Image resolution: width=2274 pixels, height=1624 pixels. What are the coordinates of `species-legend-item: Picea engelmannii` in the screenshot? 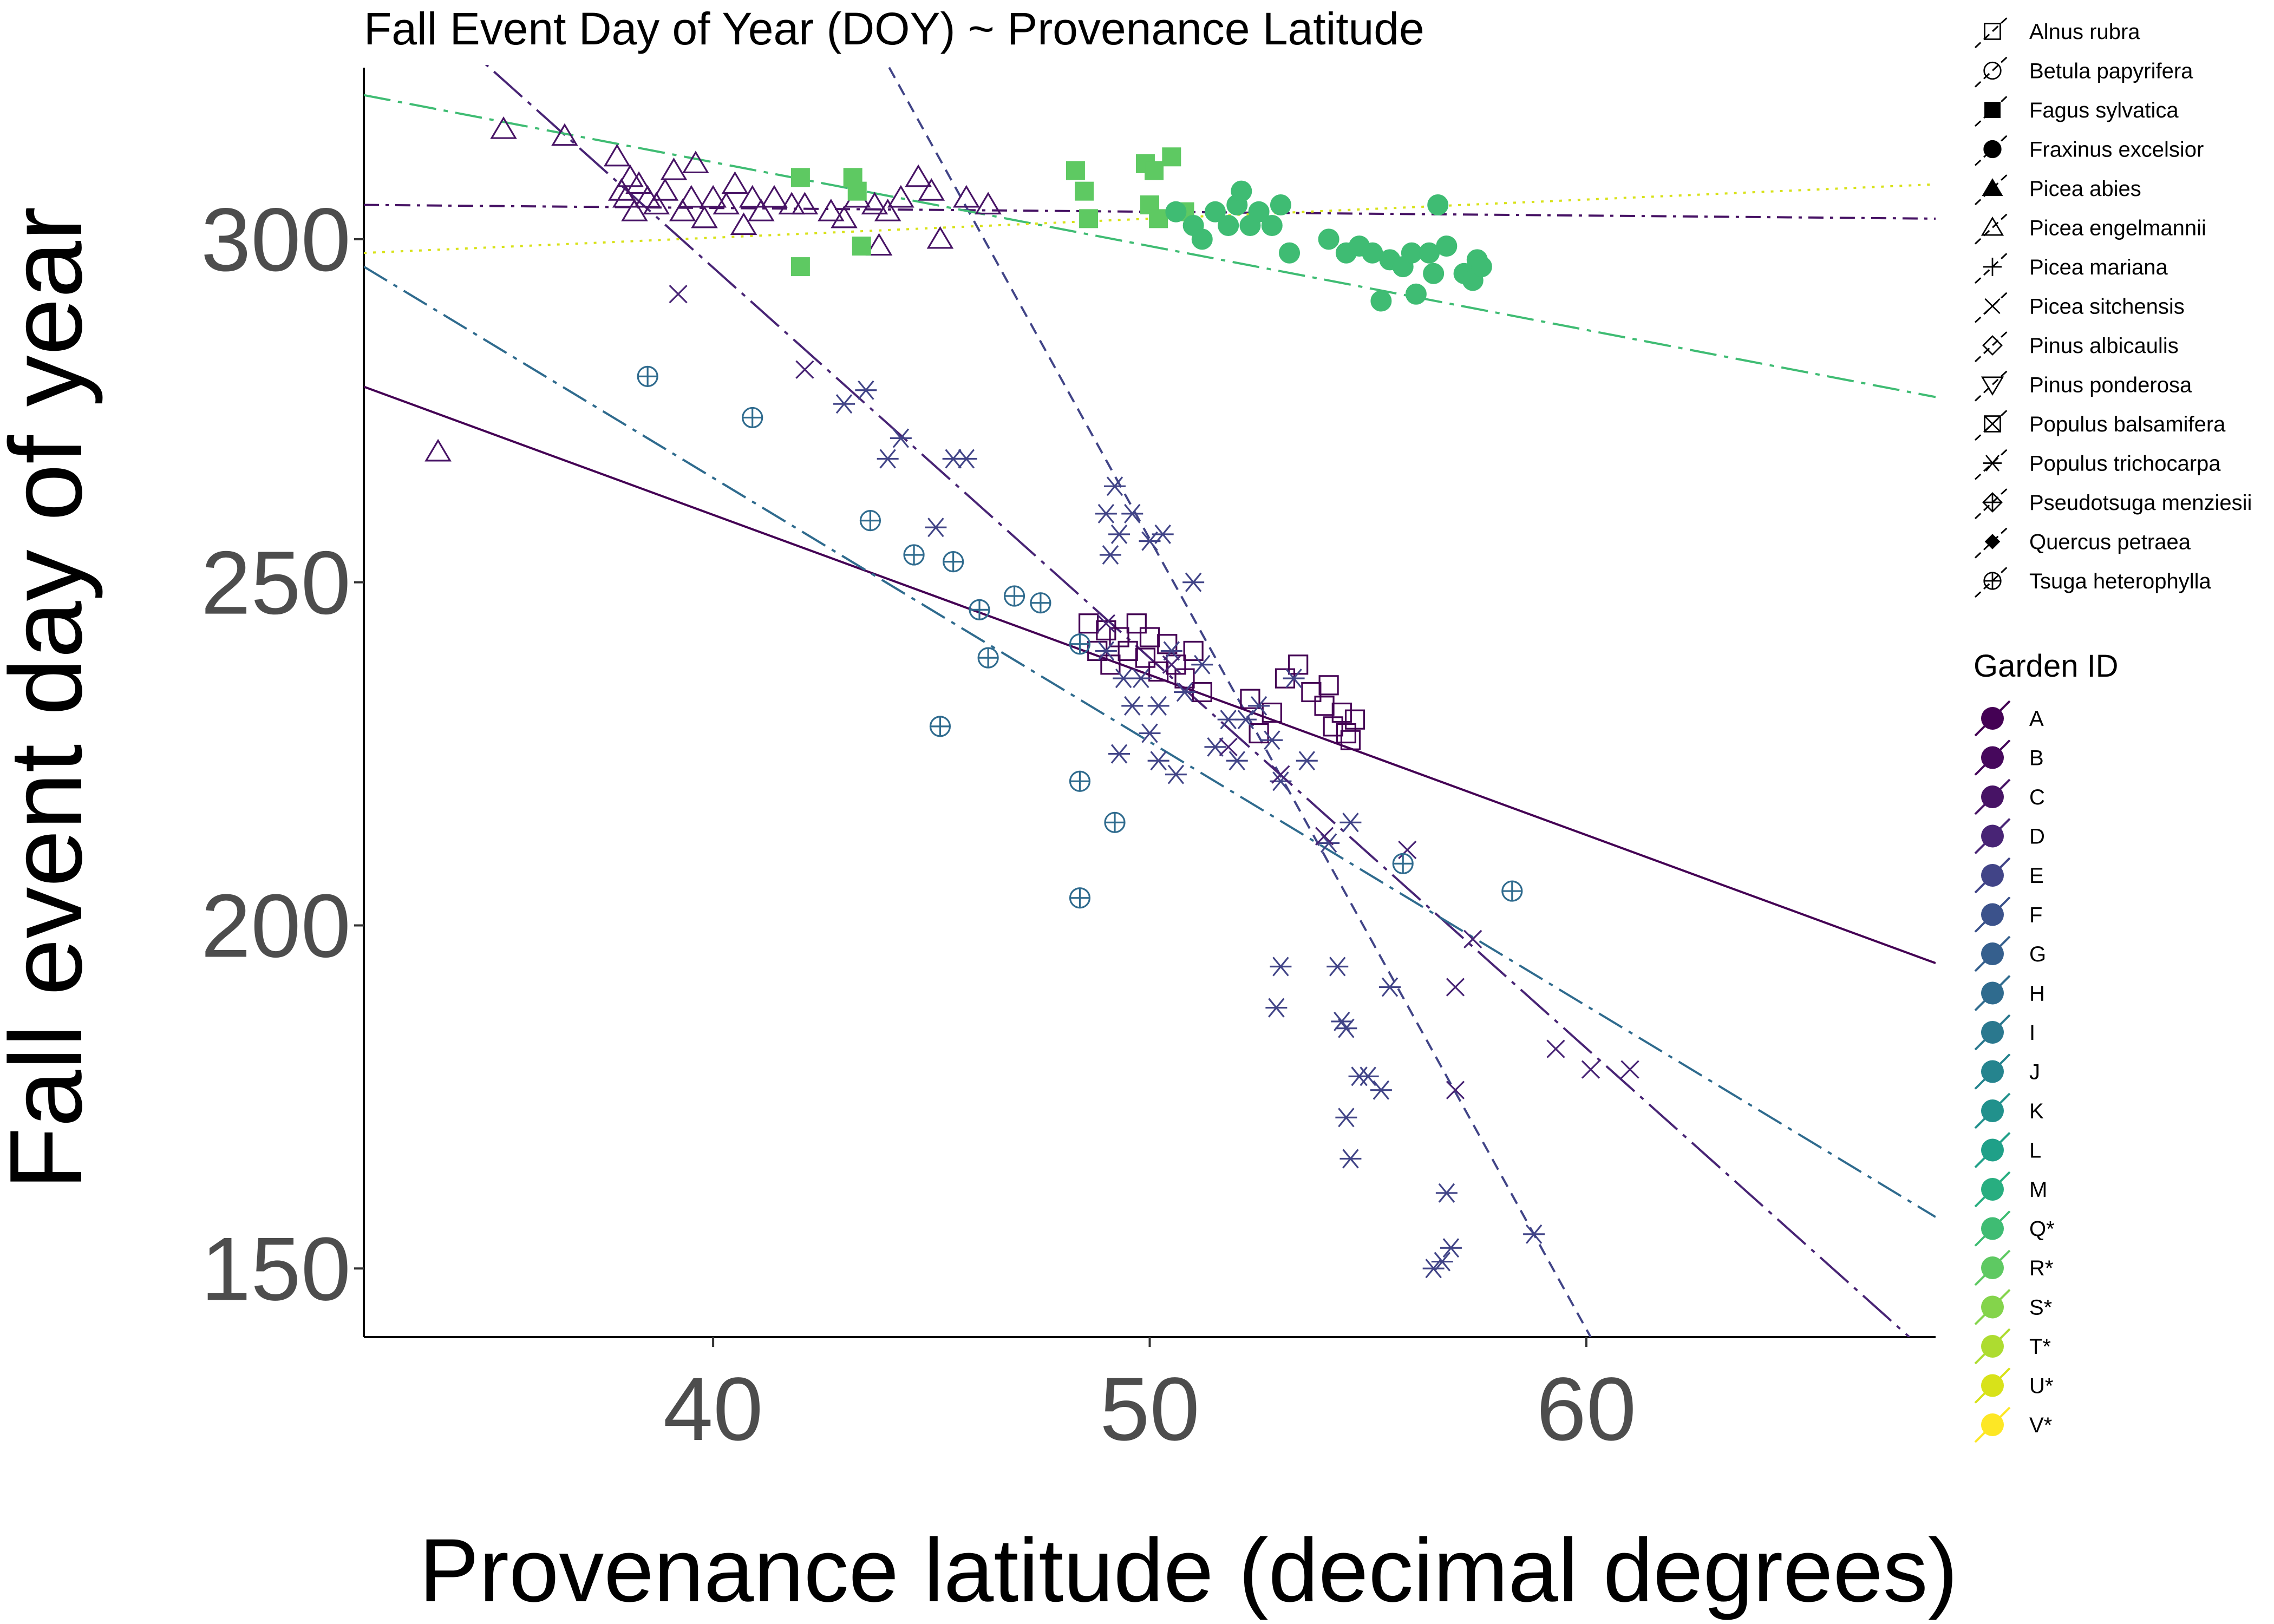 It's located at (2090, 228).